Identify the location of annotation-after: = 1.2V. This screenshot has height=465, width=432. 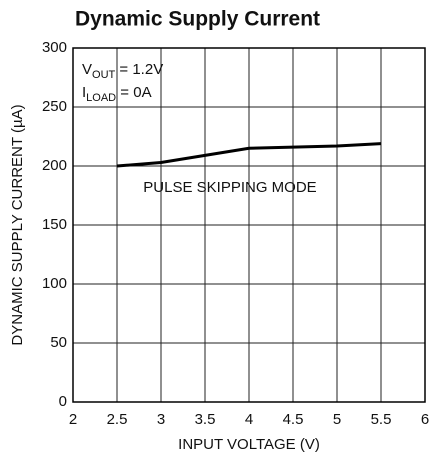
(139, 69).